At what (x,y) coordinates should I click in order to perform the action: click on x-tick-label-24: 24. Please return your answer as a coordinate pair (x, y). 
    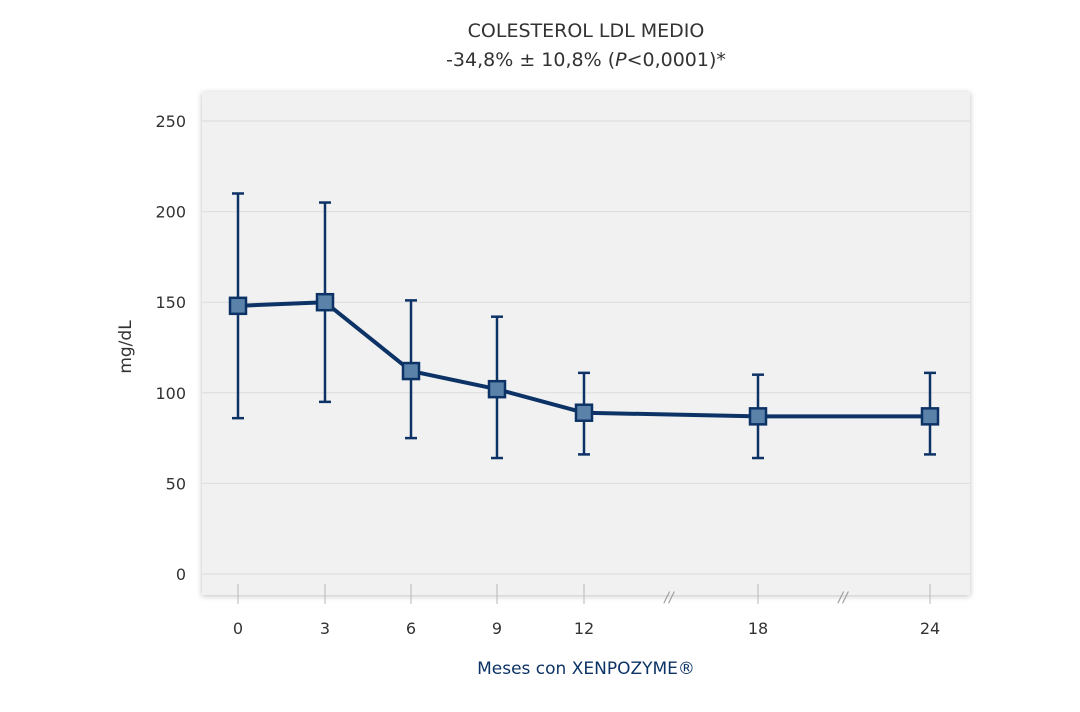
    Looking at the image, I should click on (930, 628).